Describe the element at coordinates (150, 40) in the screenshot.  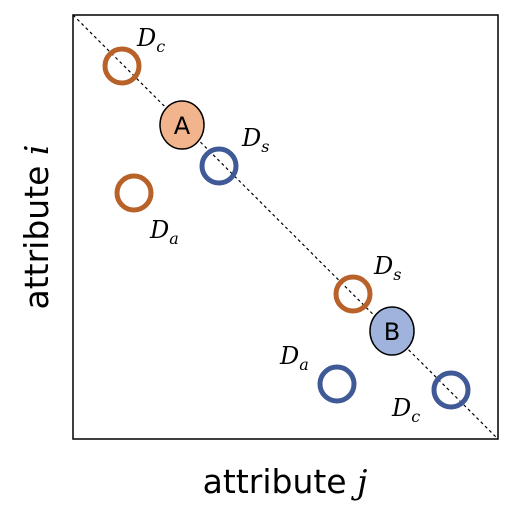
I see `label-orange-dc: Dc` at that location.